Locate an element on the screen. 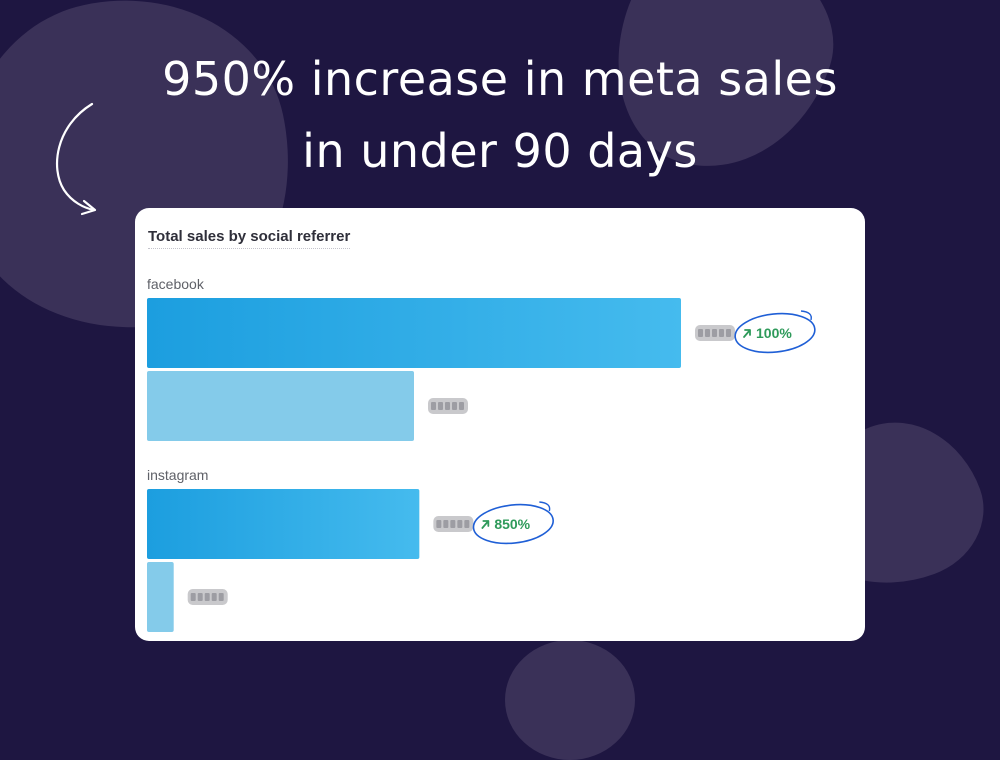 The width and height of the screenshot is (1000, 760). change-label: 850% is located at coordinates (512, 524).